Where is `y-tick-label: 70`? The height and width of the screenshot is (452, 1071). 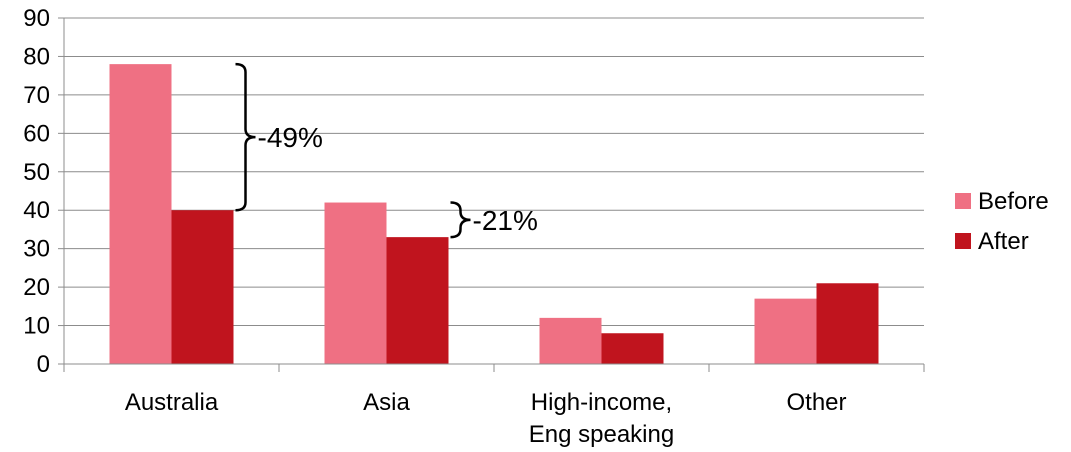 y-tick-label: 70 is located at coordinates (36, 95).